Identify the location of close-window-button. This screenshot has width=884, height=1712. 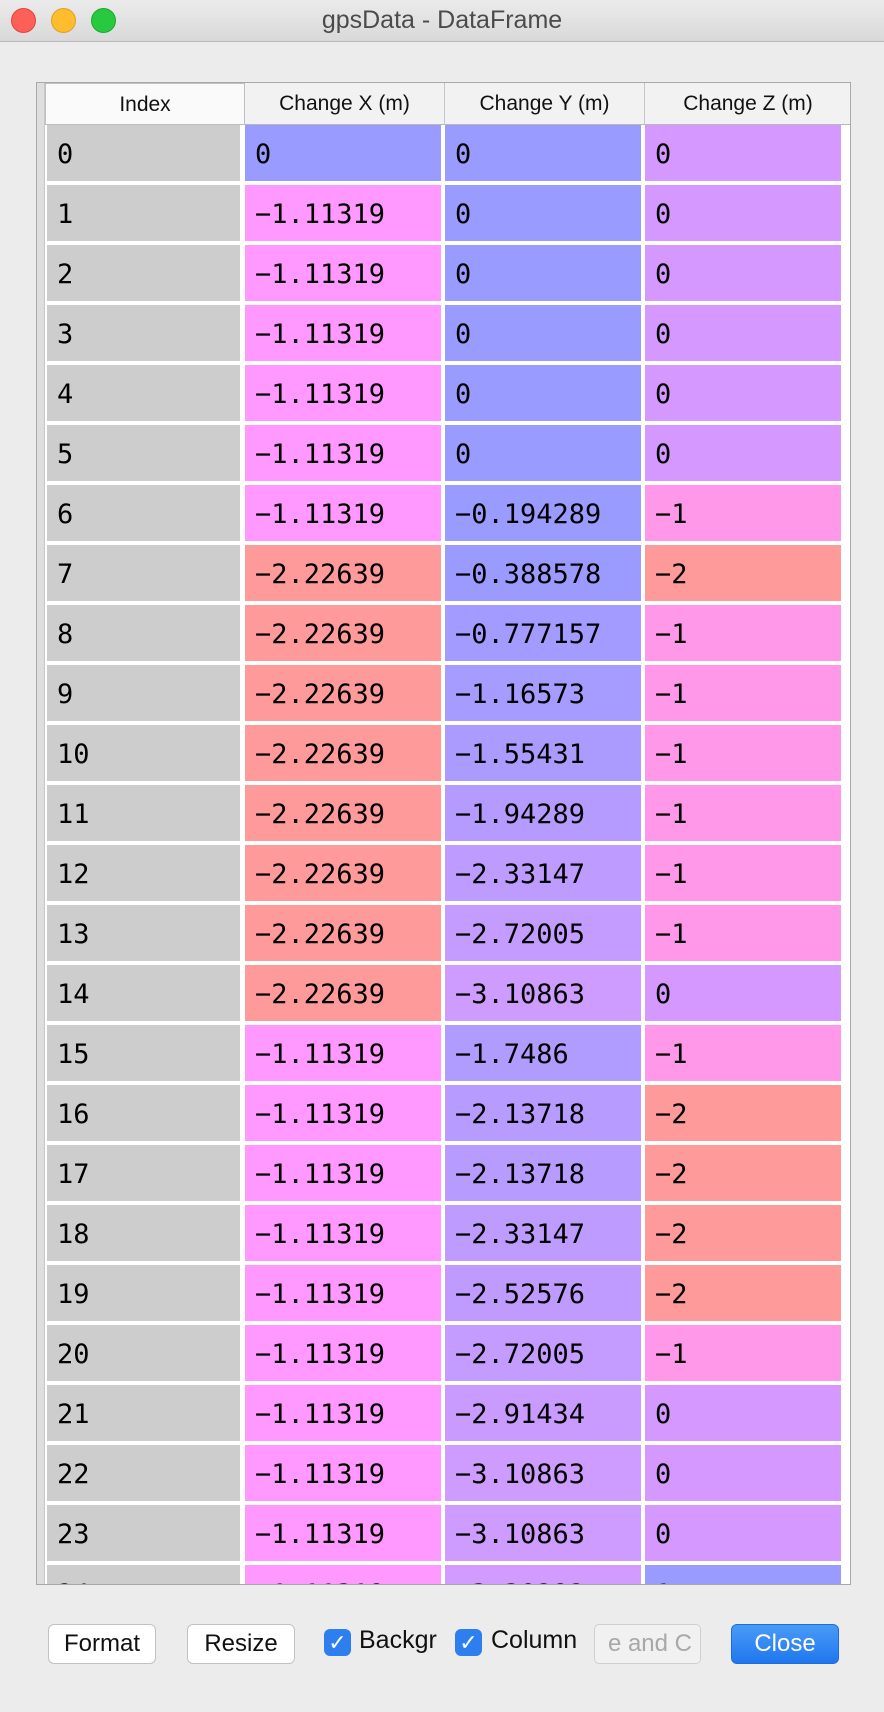
(23, 20).